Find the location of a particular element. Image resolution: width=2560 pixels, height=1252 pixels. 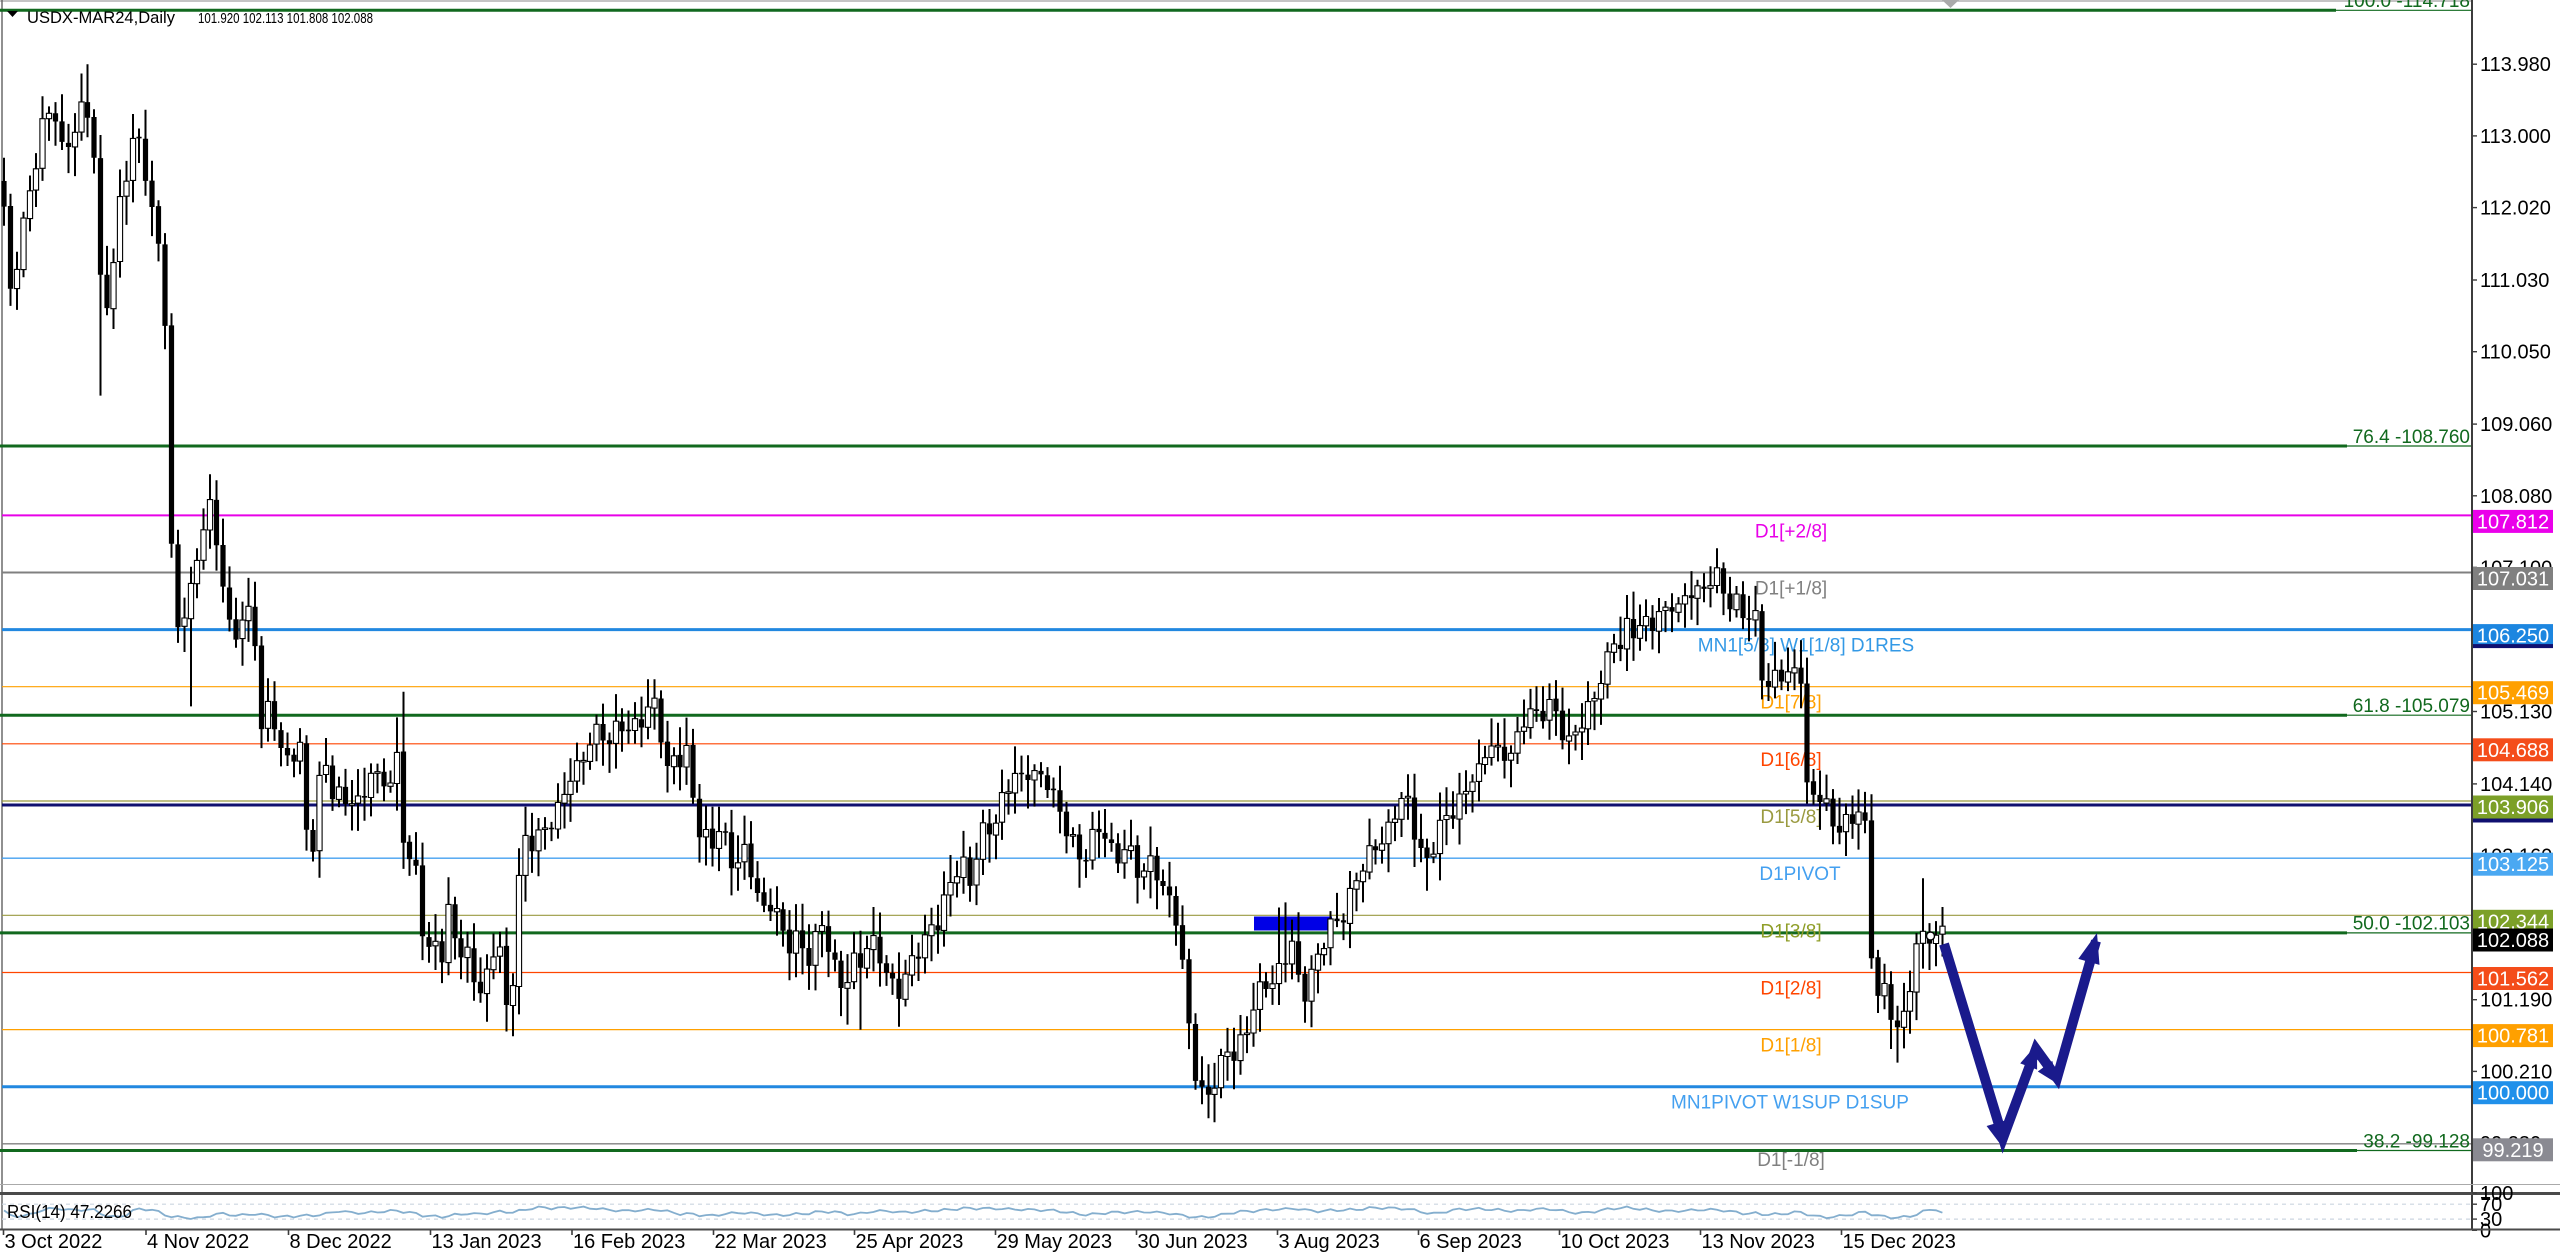

svg-text: 102.344 is located at coordinates (2513, 922).